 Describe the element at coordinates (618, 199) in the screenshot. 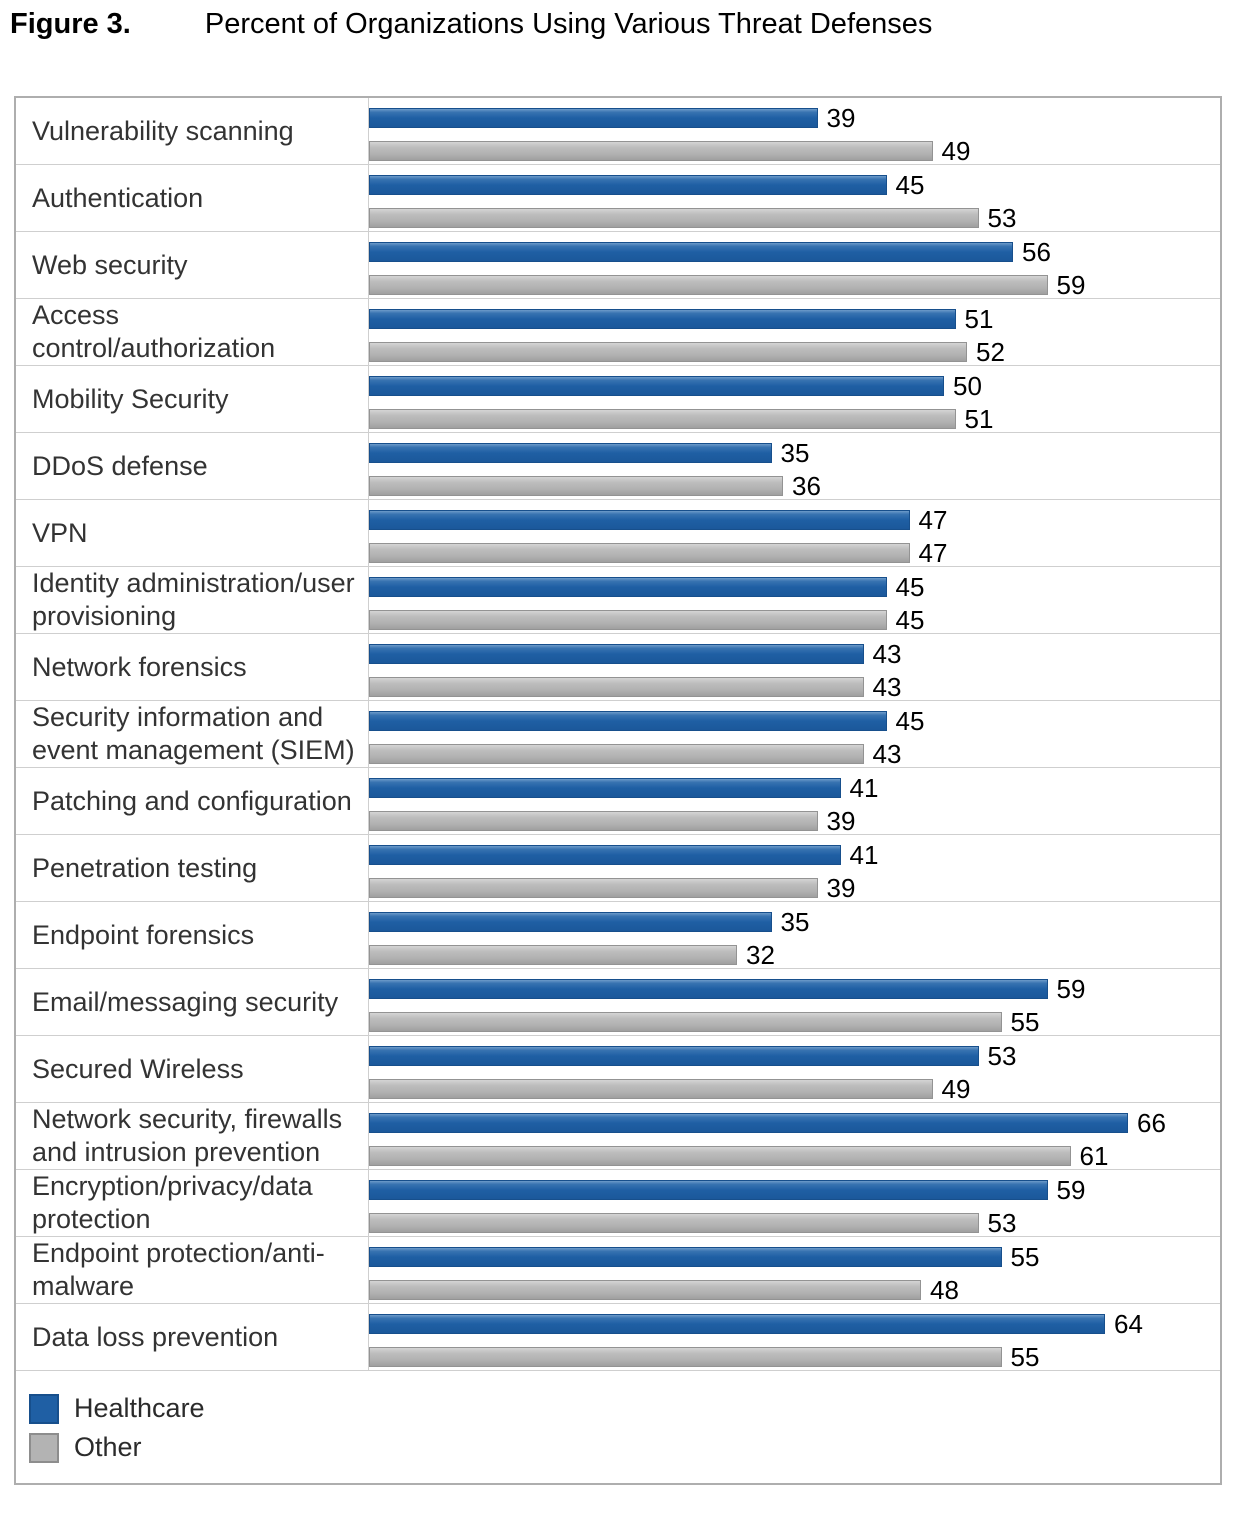

I see `chart-row: Authentication 45 53` at that location.